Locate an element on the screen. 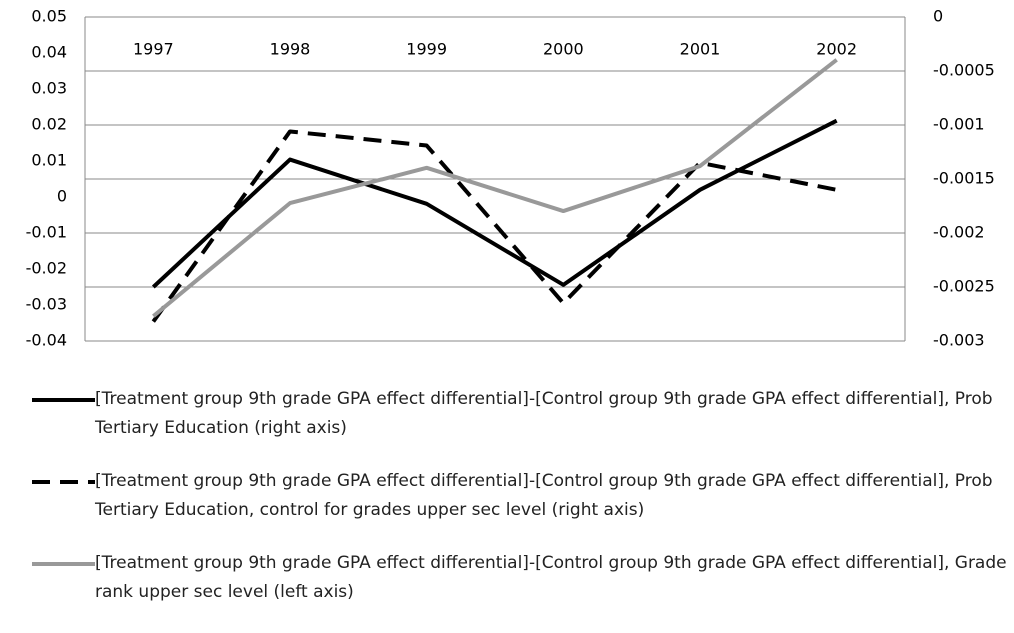 This screenshot has width=1014, height=633. y2-tick-label: -0.0005 is located at coordinates (964, 70).